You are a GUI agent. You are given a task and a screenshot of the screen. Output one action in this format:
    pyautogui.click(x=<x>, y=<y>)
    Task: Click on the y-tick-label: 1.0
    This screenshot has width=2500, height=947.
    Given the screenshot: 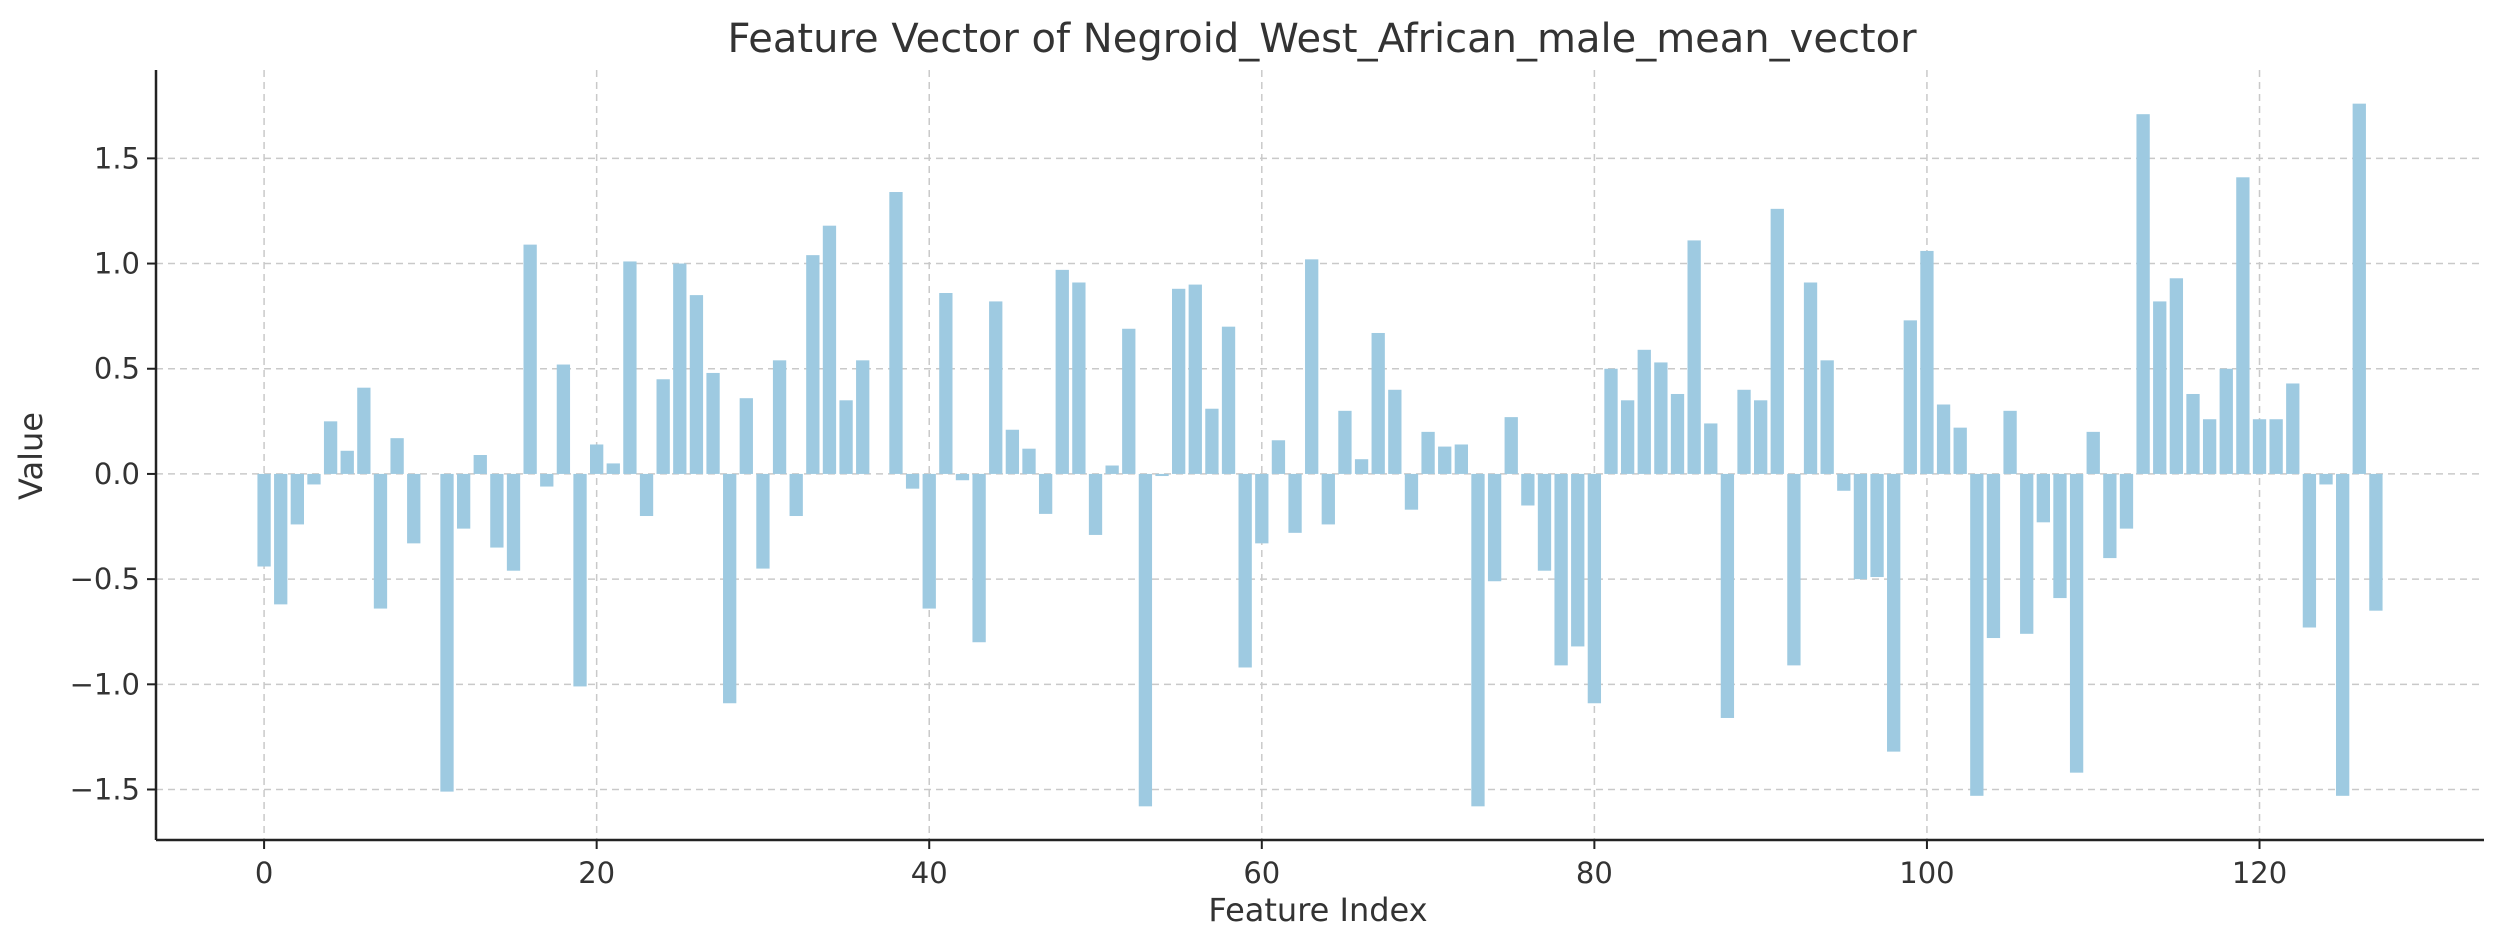 What is the action you would take?
    pyautogui.click(x=117, y=264)
    